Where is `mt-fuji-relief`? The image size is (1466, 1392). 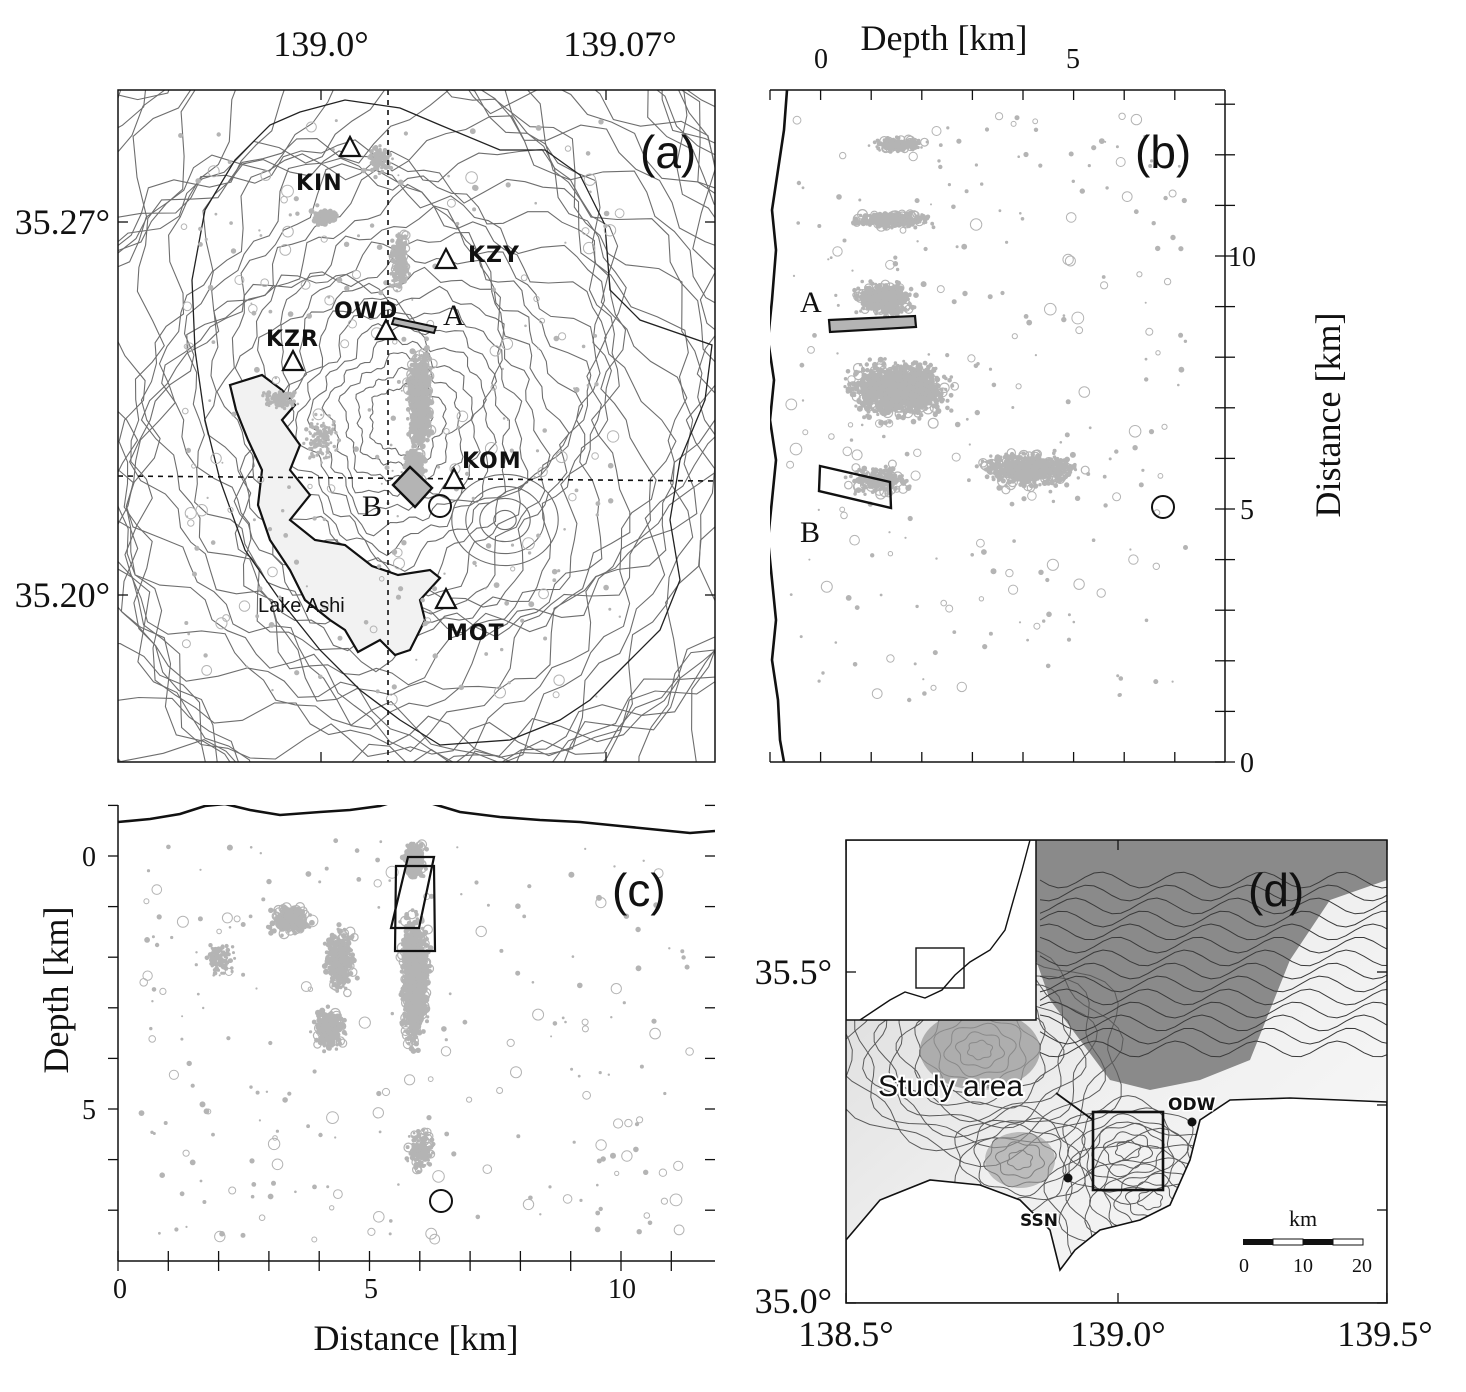 mt-fuji-relief is located at coordinates (980, 1050).